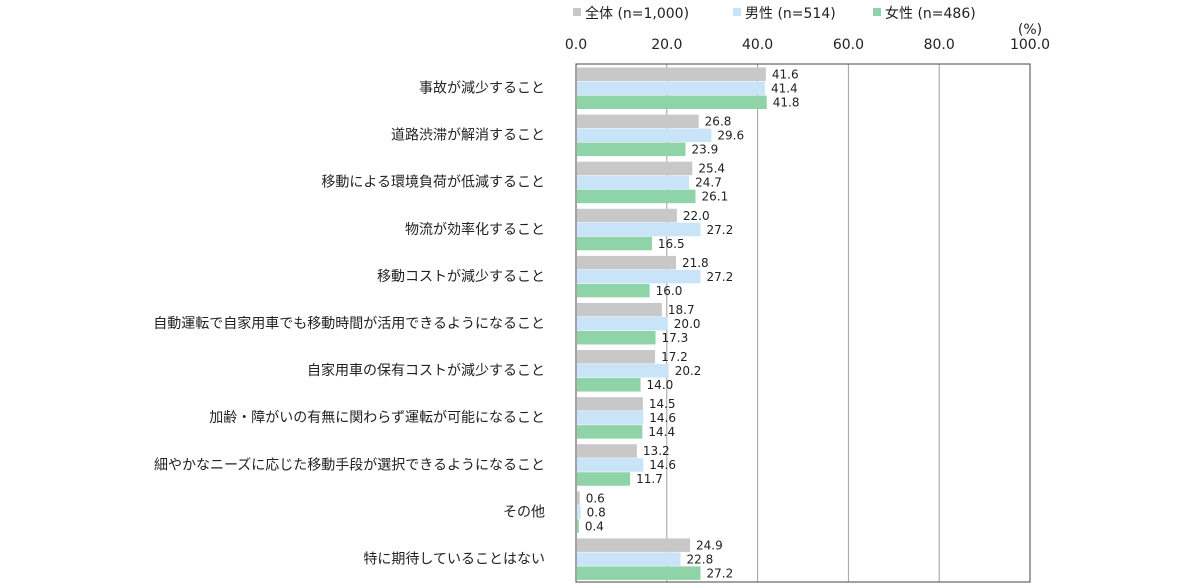  Describe the element at coordinates (730, 136) in the screenshot. I see `data-label: 29.6` at that location.